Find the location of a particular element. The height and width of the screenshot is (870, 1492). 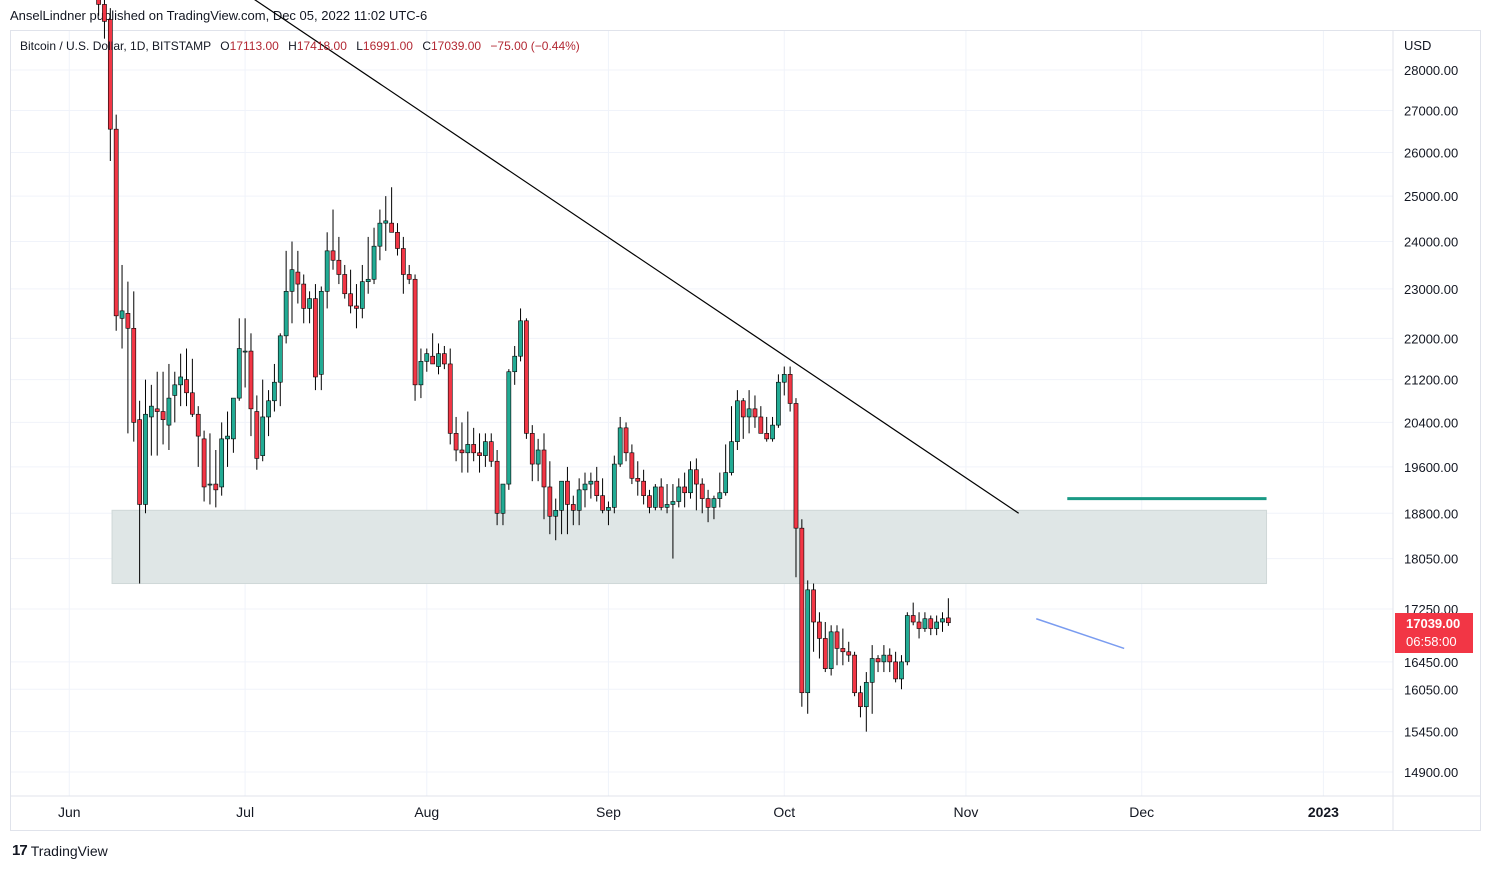

y-tick-label: 22000.00 is located at coordinates (1431, 338).